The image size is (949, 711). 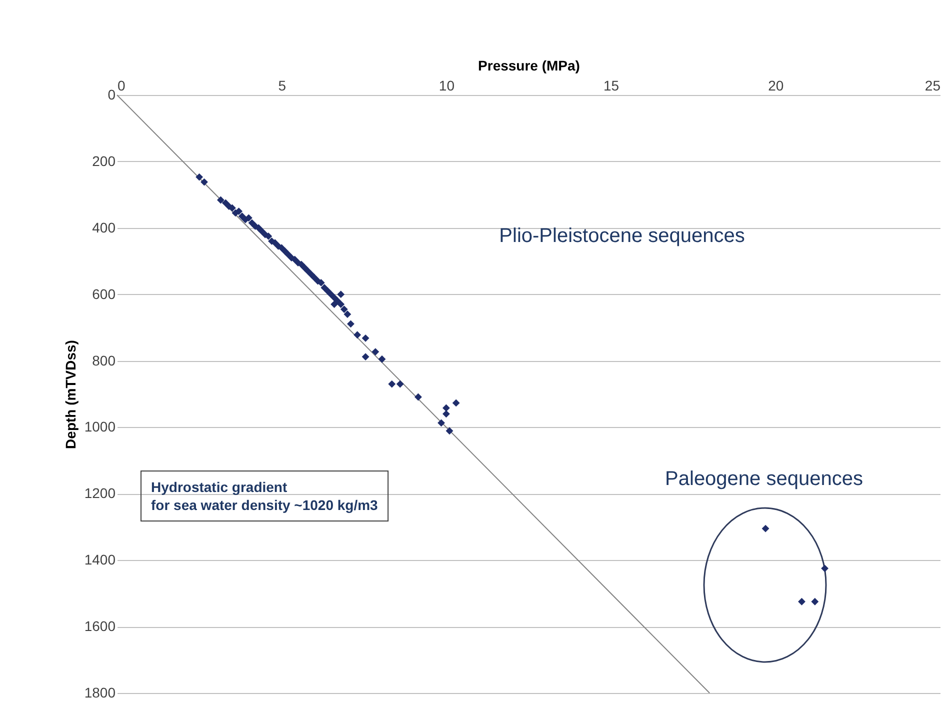 I want to click on y-tick-label: 1600, so click(x=100, y=626).